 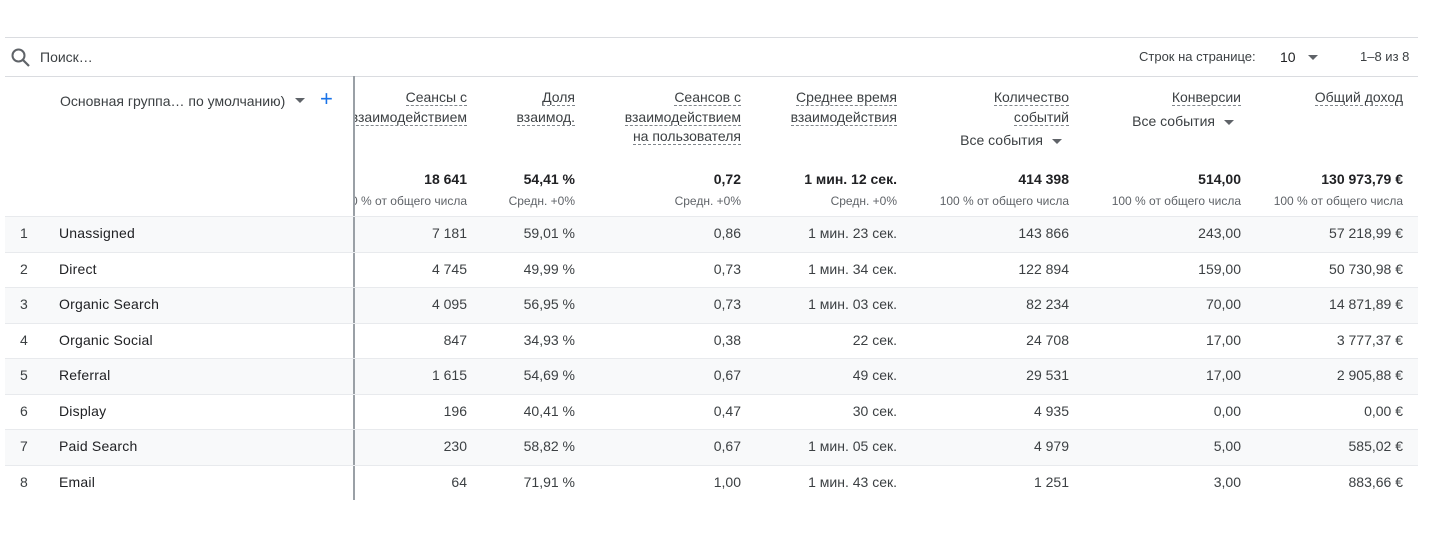 What do you see at coordinates (83, 410) in the screenshot?
I see `channel-name: Display` at bounding box center [83, 410].